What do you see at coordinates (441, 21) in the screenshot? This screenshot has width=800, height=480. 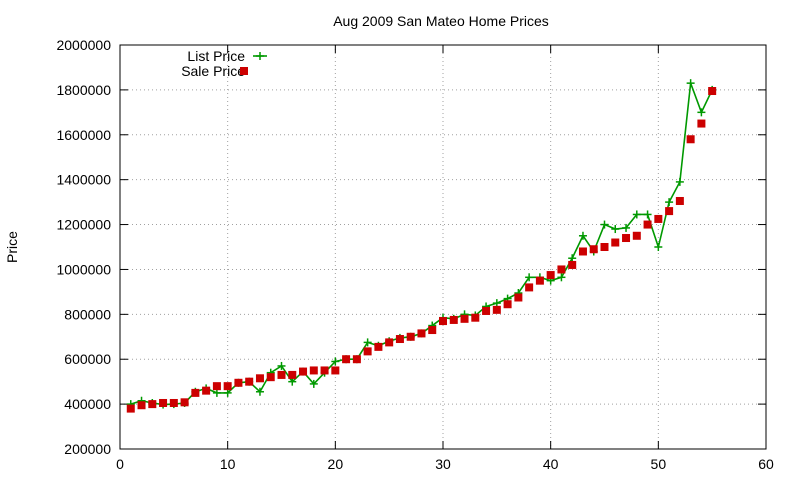 I see `chart-title: Aug 2009 San Mateo Home Prices` at bounding box center [441, 21].